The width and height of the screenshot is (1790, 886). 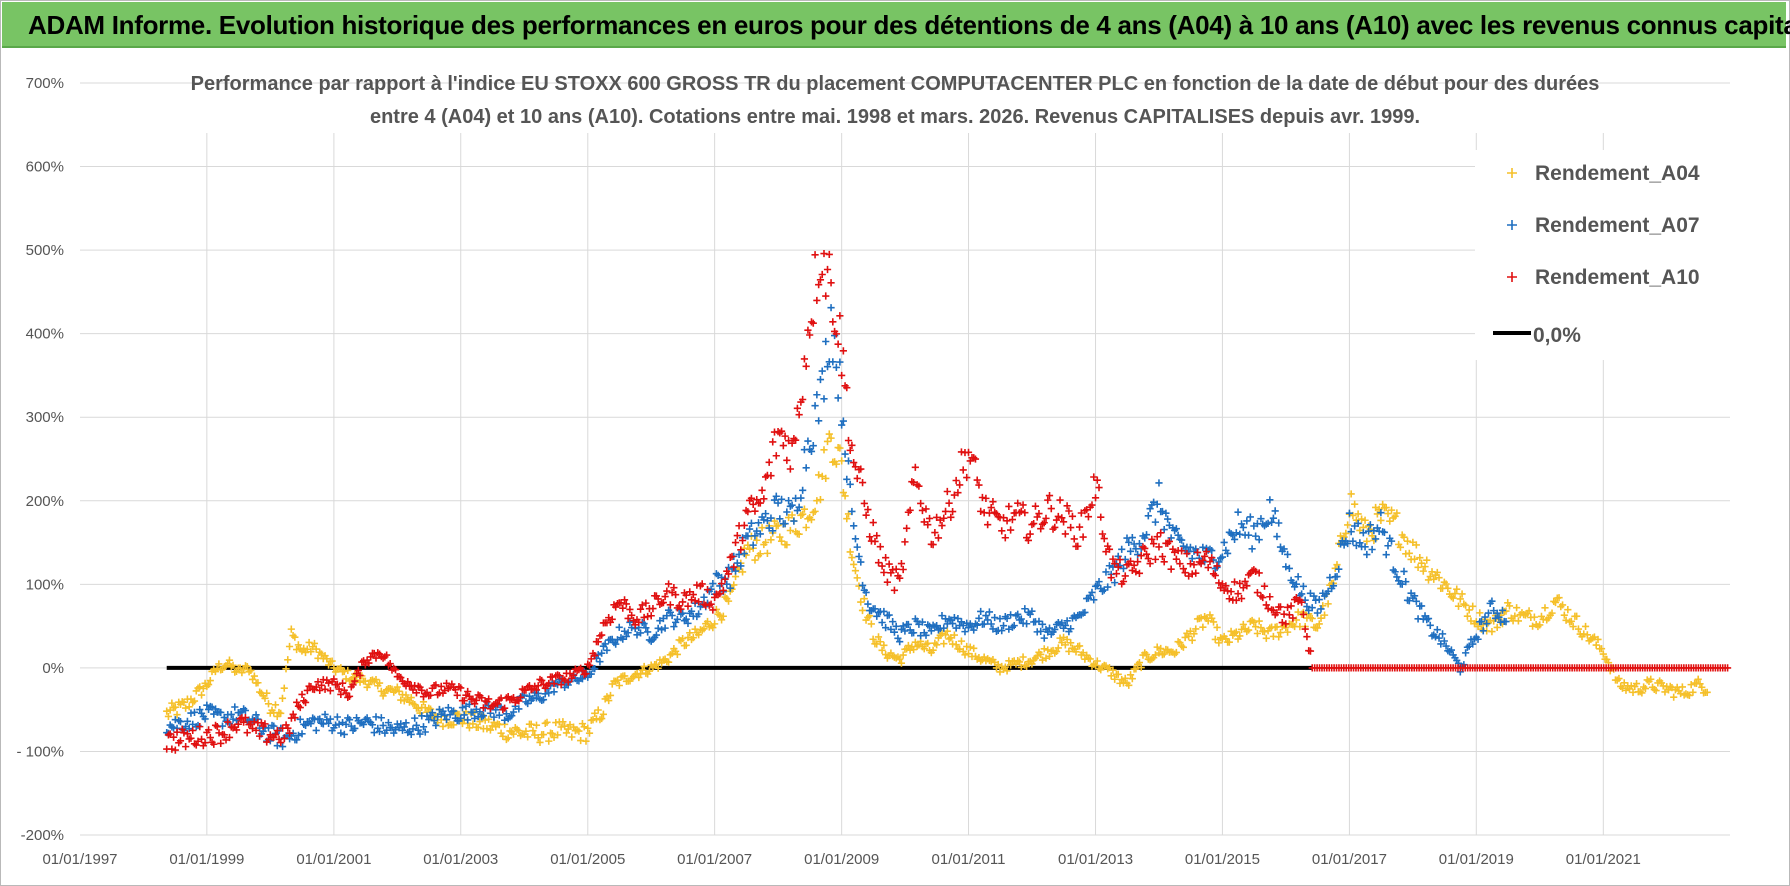 I want to click on x-tick-label: 01/01/1999, so click(x=206, y=859).